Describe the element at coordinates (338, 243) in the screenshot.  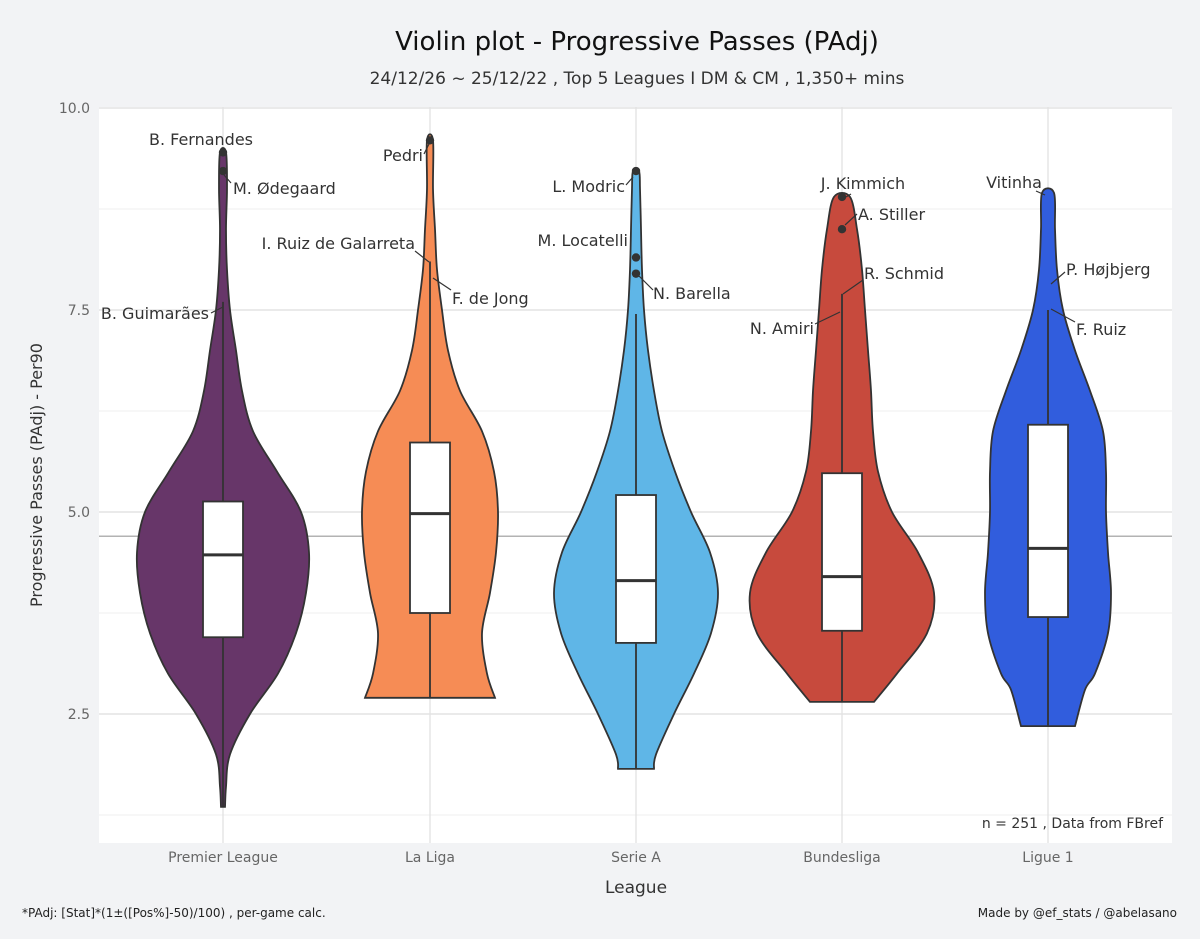
I see `player-label: I. Ruiz de Galarreta` at that location.